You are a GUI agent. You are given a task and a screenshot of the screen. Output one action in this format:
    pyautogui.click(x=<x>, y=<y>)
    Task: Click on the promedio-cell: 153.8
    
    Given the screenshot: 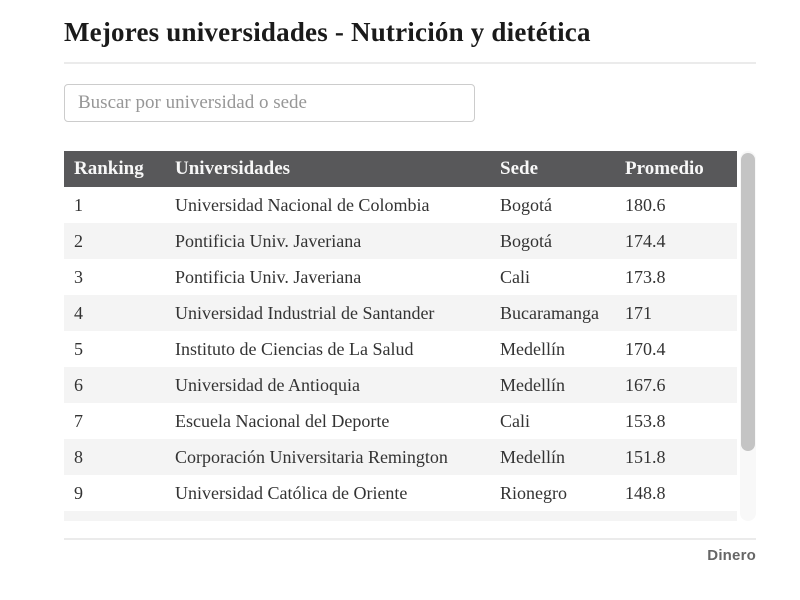 What is the action you would take?
    pyautogui.click(x=645, y=420)
    